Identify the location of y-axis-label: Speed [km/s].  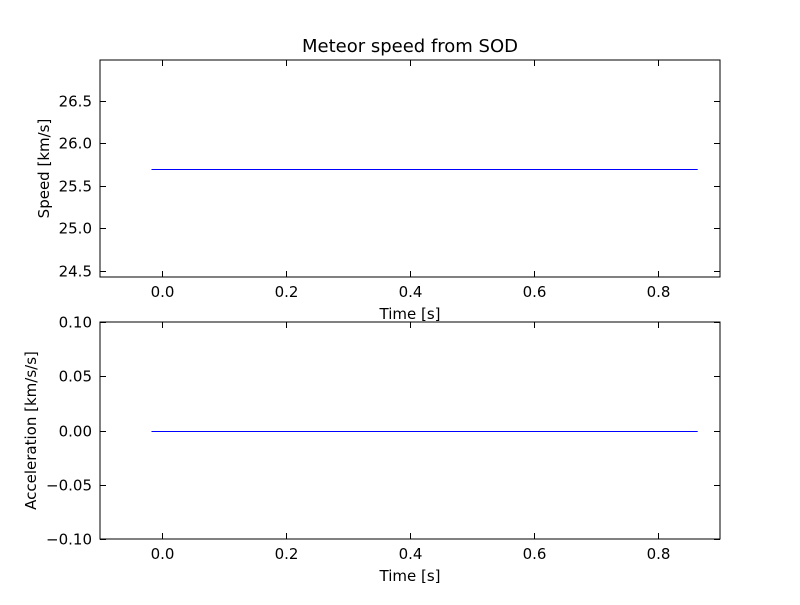
(44, 169).